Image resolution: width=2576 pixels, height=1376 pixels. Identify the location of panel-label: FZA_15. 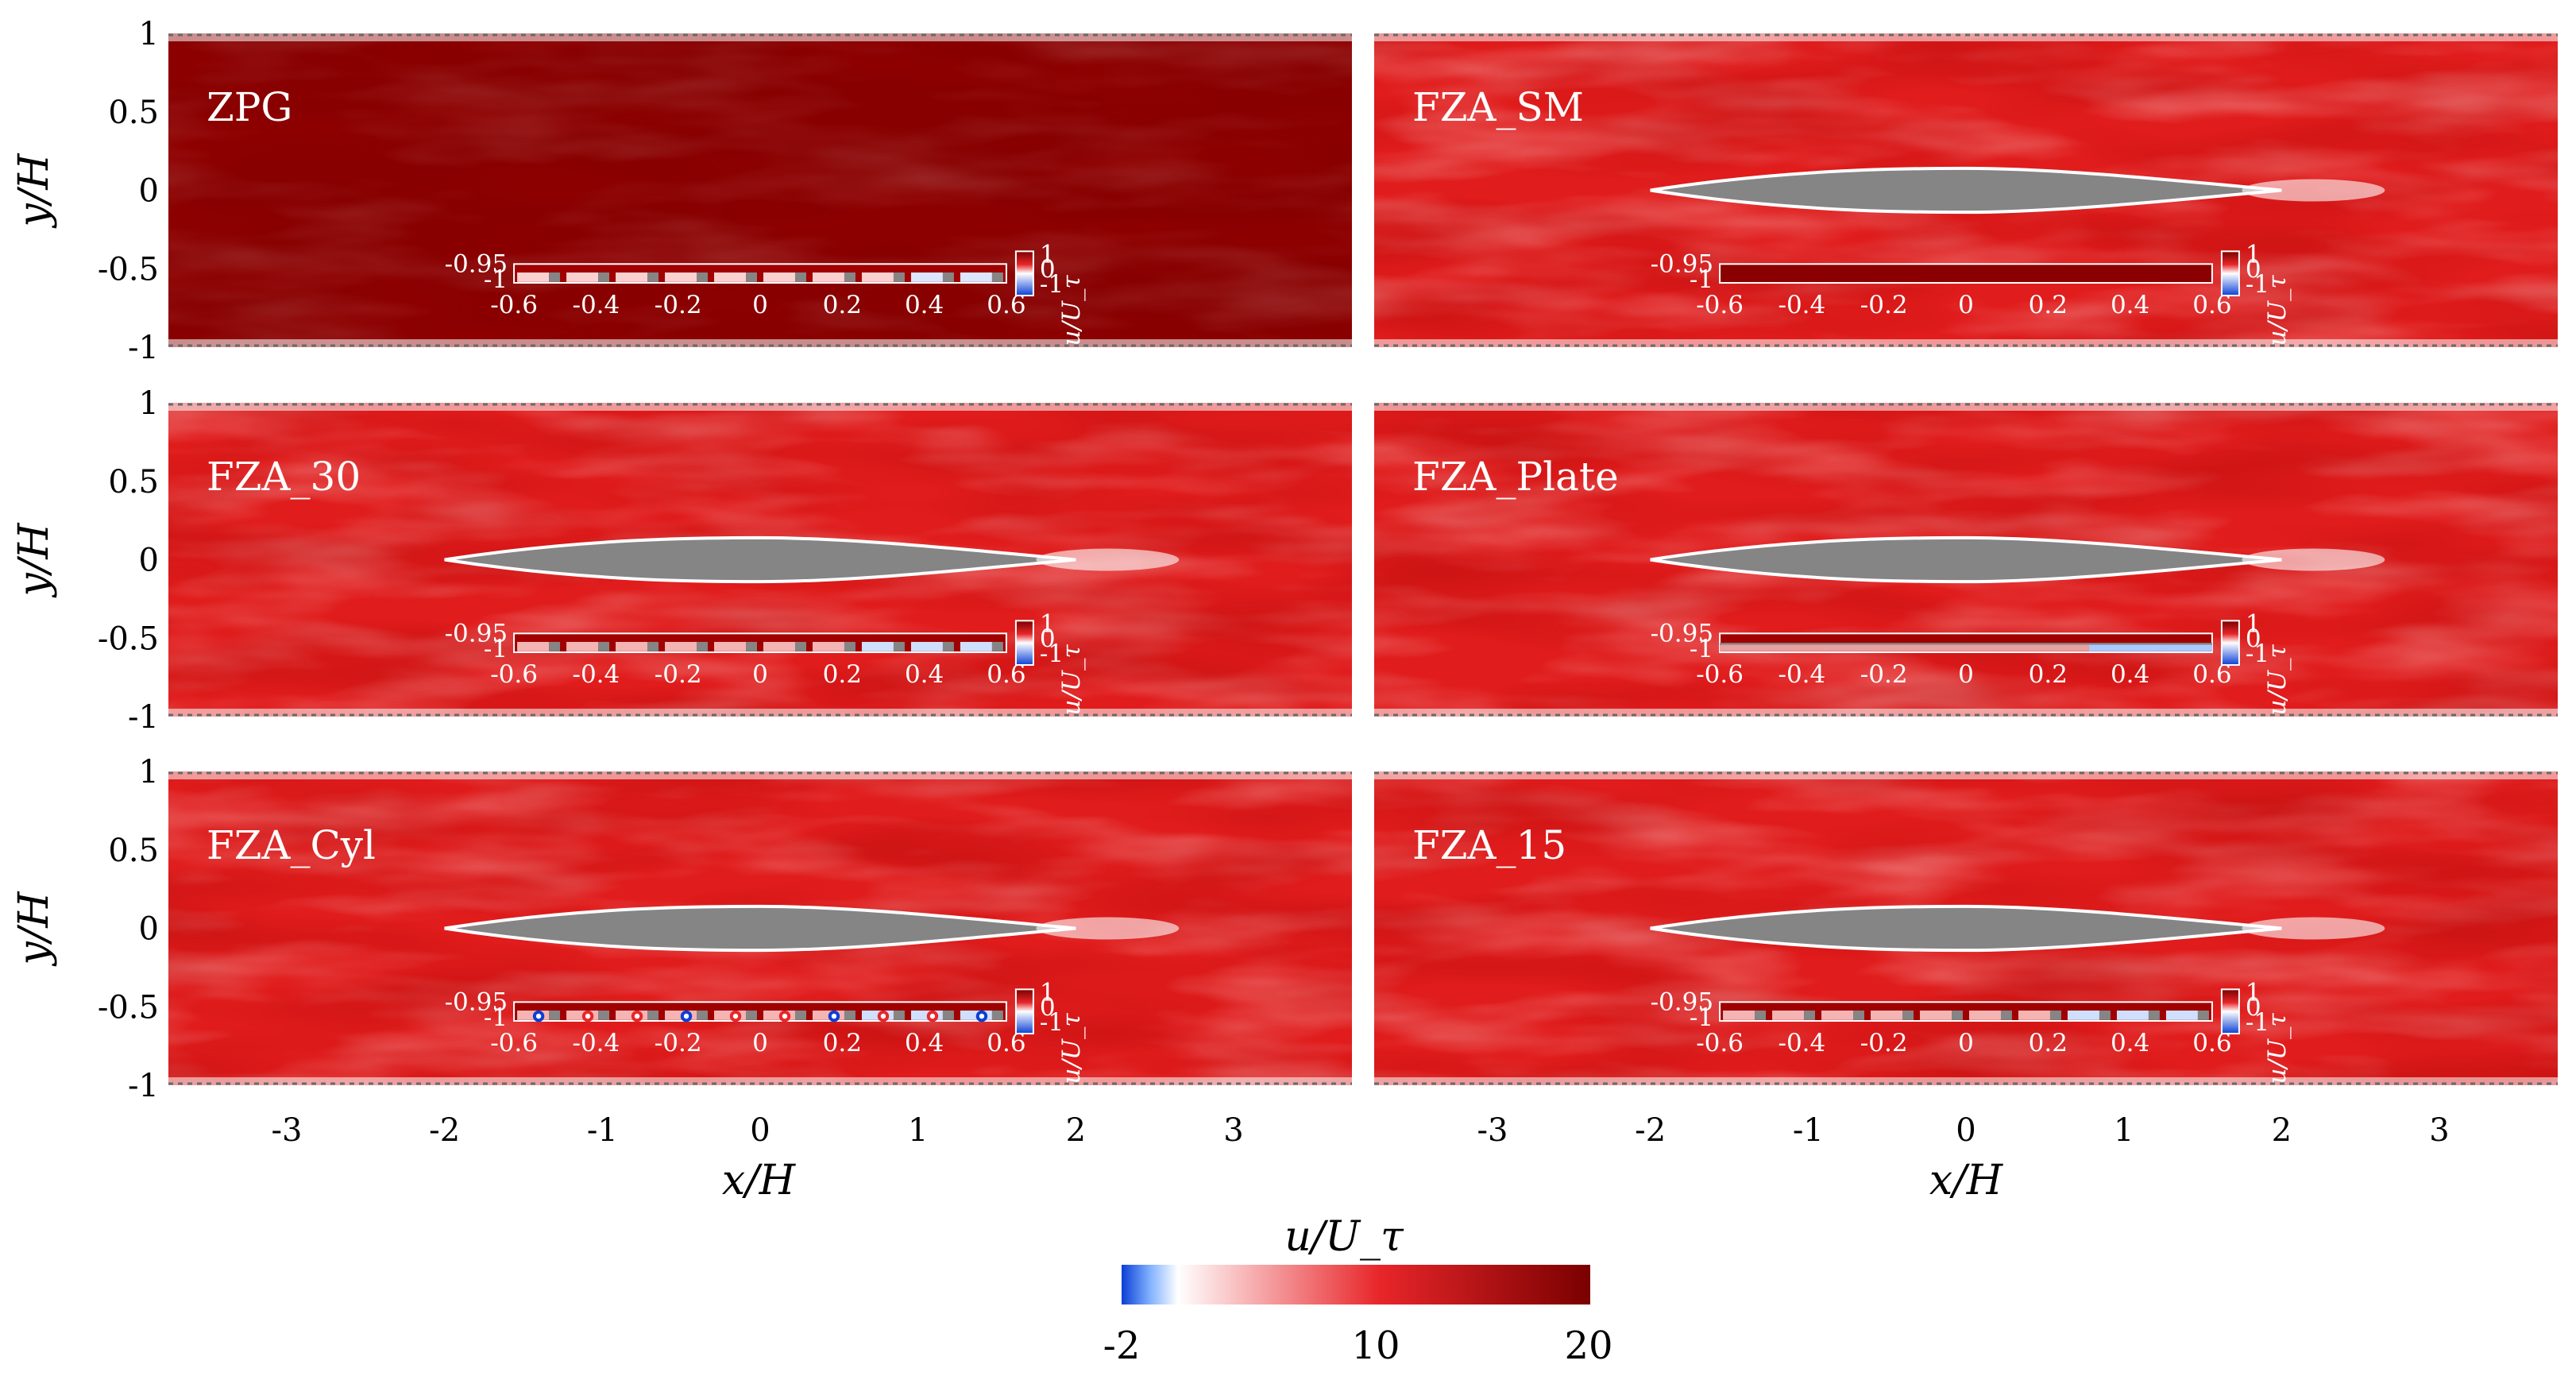
(1489, 845).